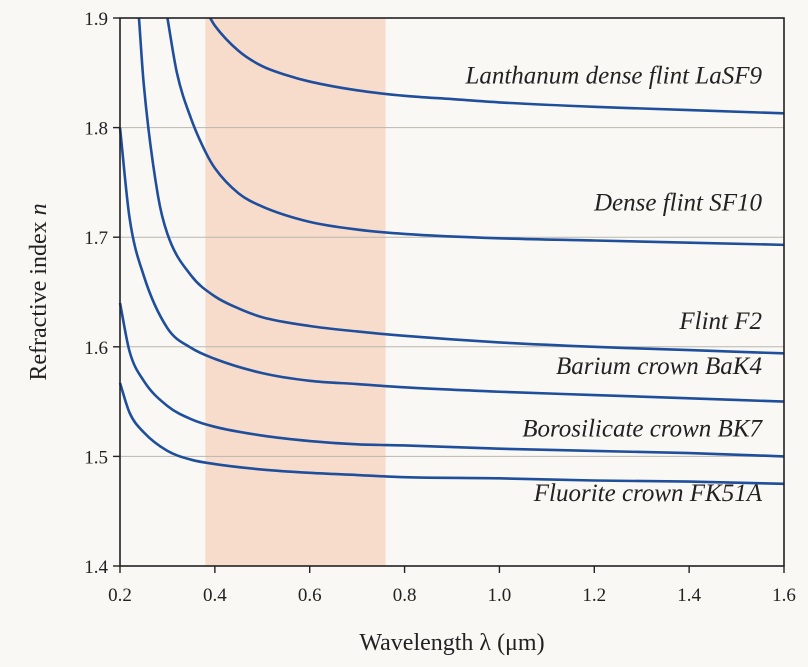 Image resolution: width=808 pixels, height=667 pixels. Describe the element at coordinates (96, 238) in the screenshot. I see `y-tick-label-3: 1.7` at that location.